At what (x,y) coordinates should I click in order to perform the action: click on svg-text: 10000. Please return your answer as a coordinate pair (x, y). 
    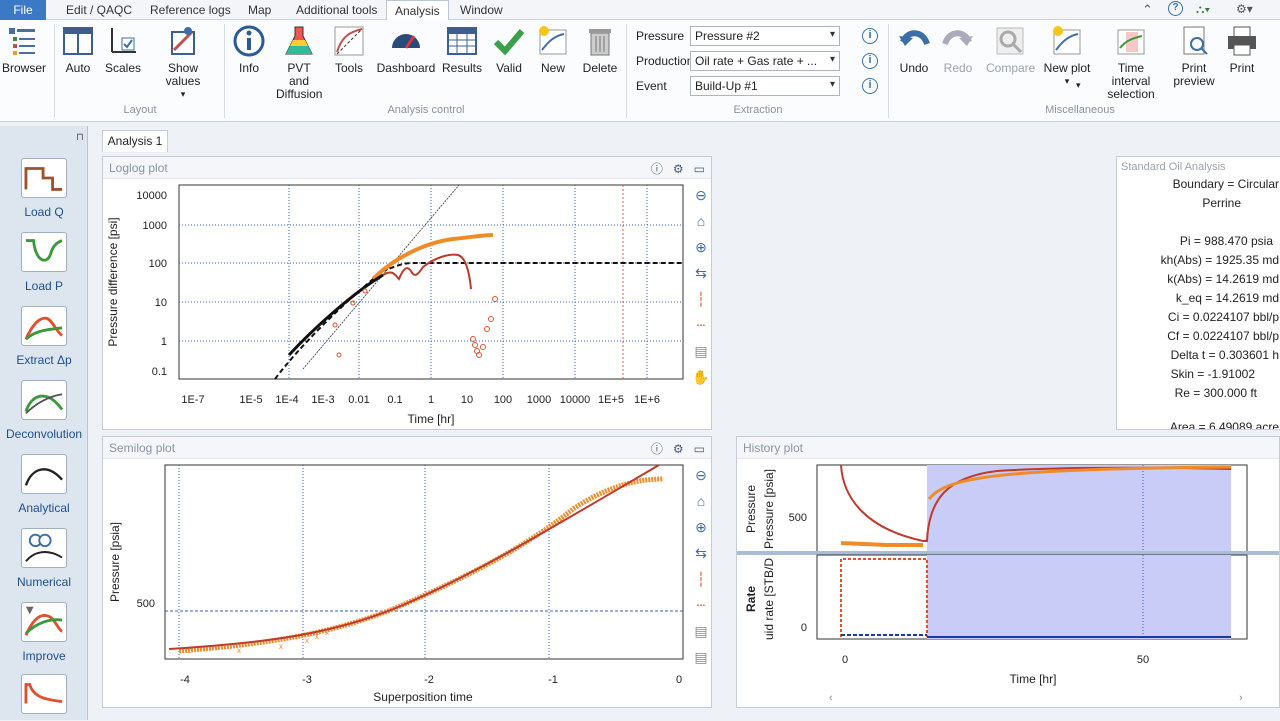
    Looking at the image, I should click on (575, 400).